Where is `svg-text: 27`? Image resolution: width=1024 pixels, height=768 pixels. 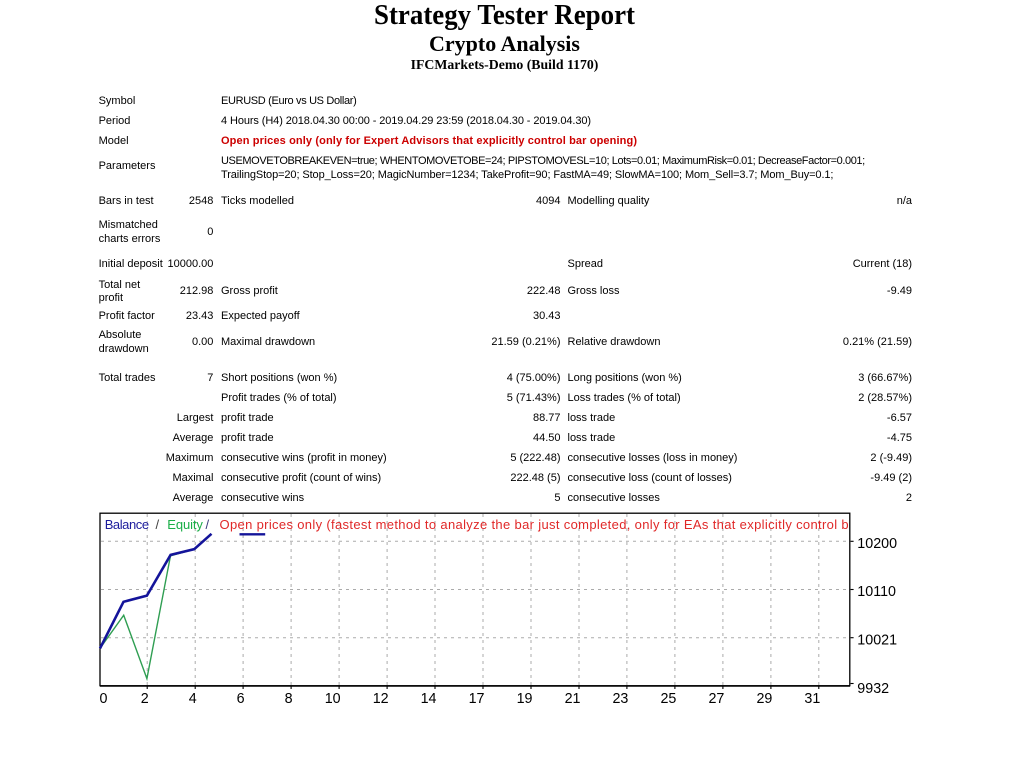
svg-text: 27 is located at coordinates (716, 699).